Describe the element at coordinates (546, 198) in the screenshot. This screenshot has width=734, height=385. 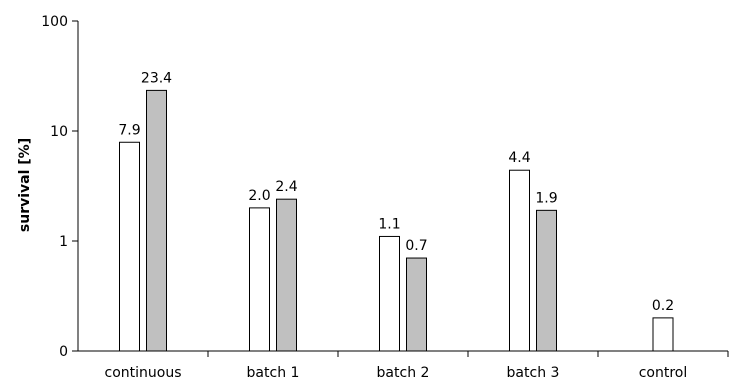
I see `data-label: 1.9` at that location.